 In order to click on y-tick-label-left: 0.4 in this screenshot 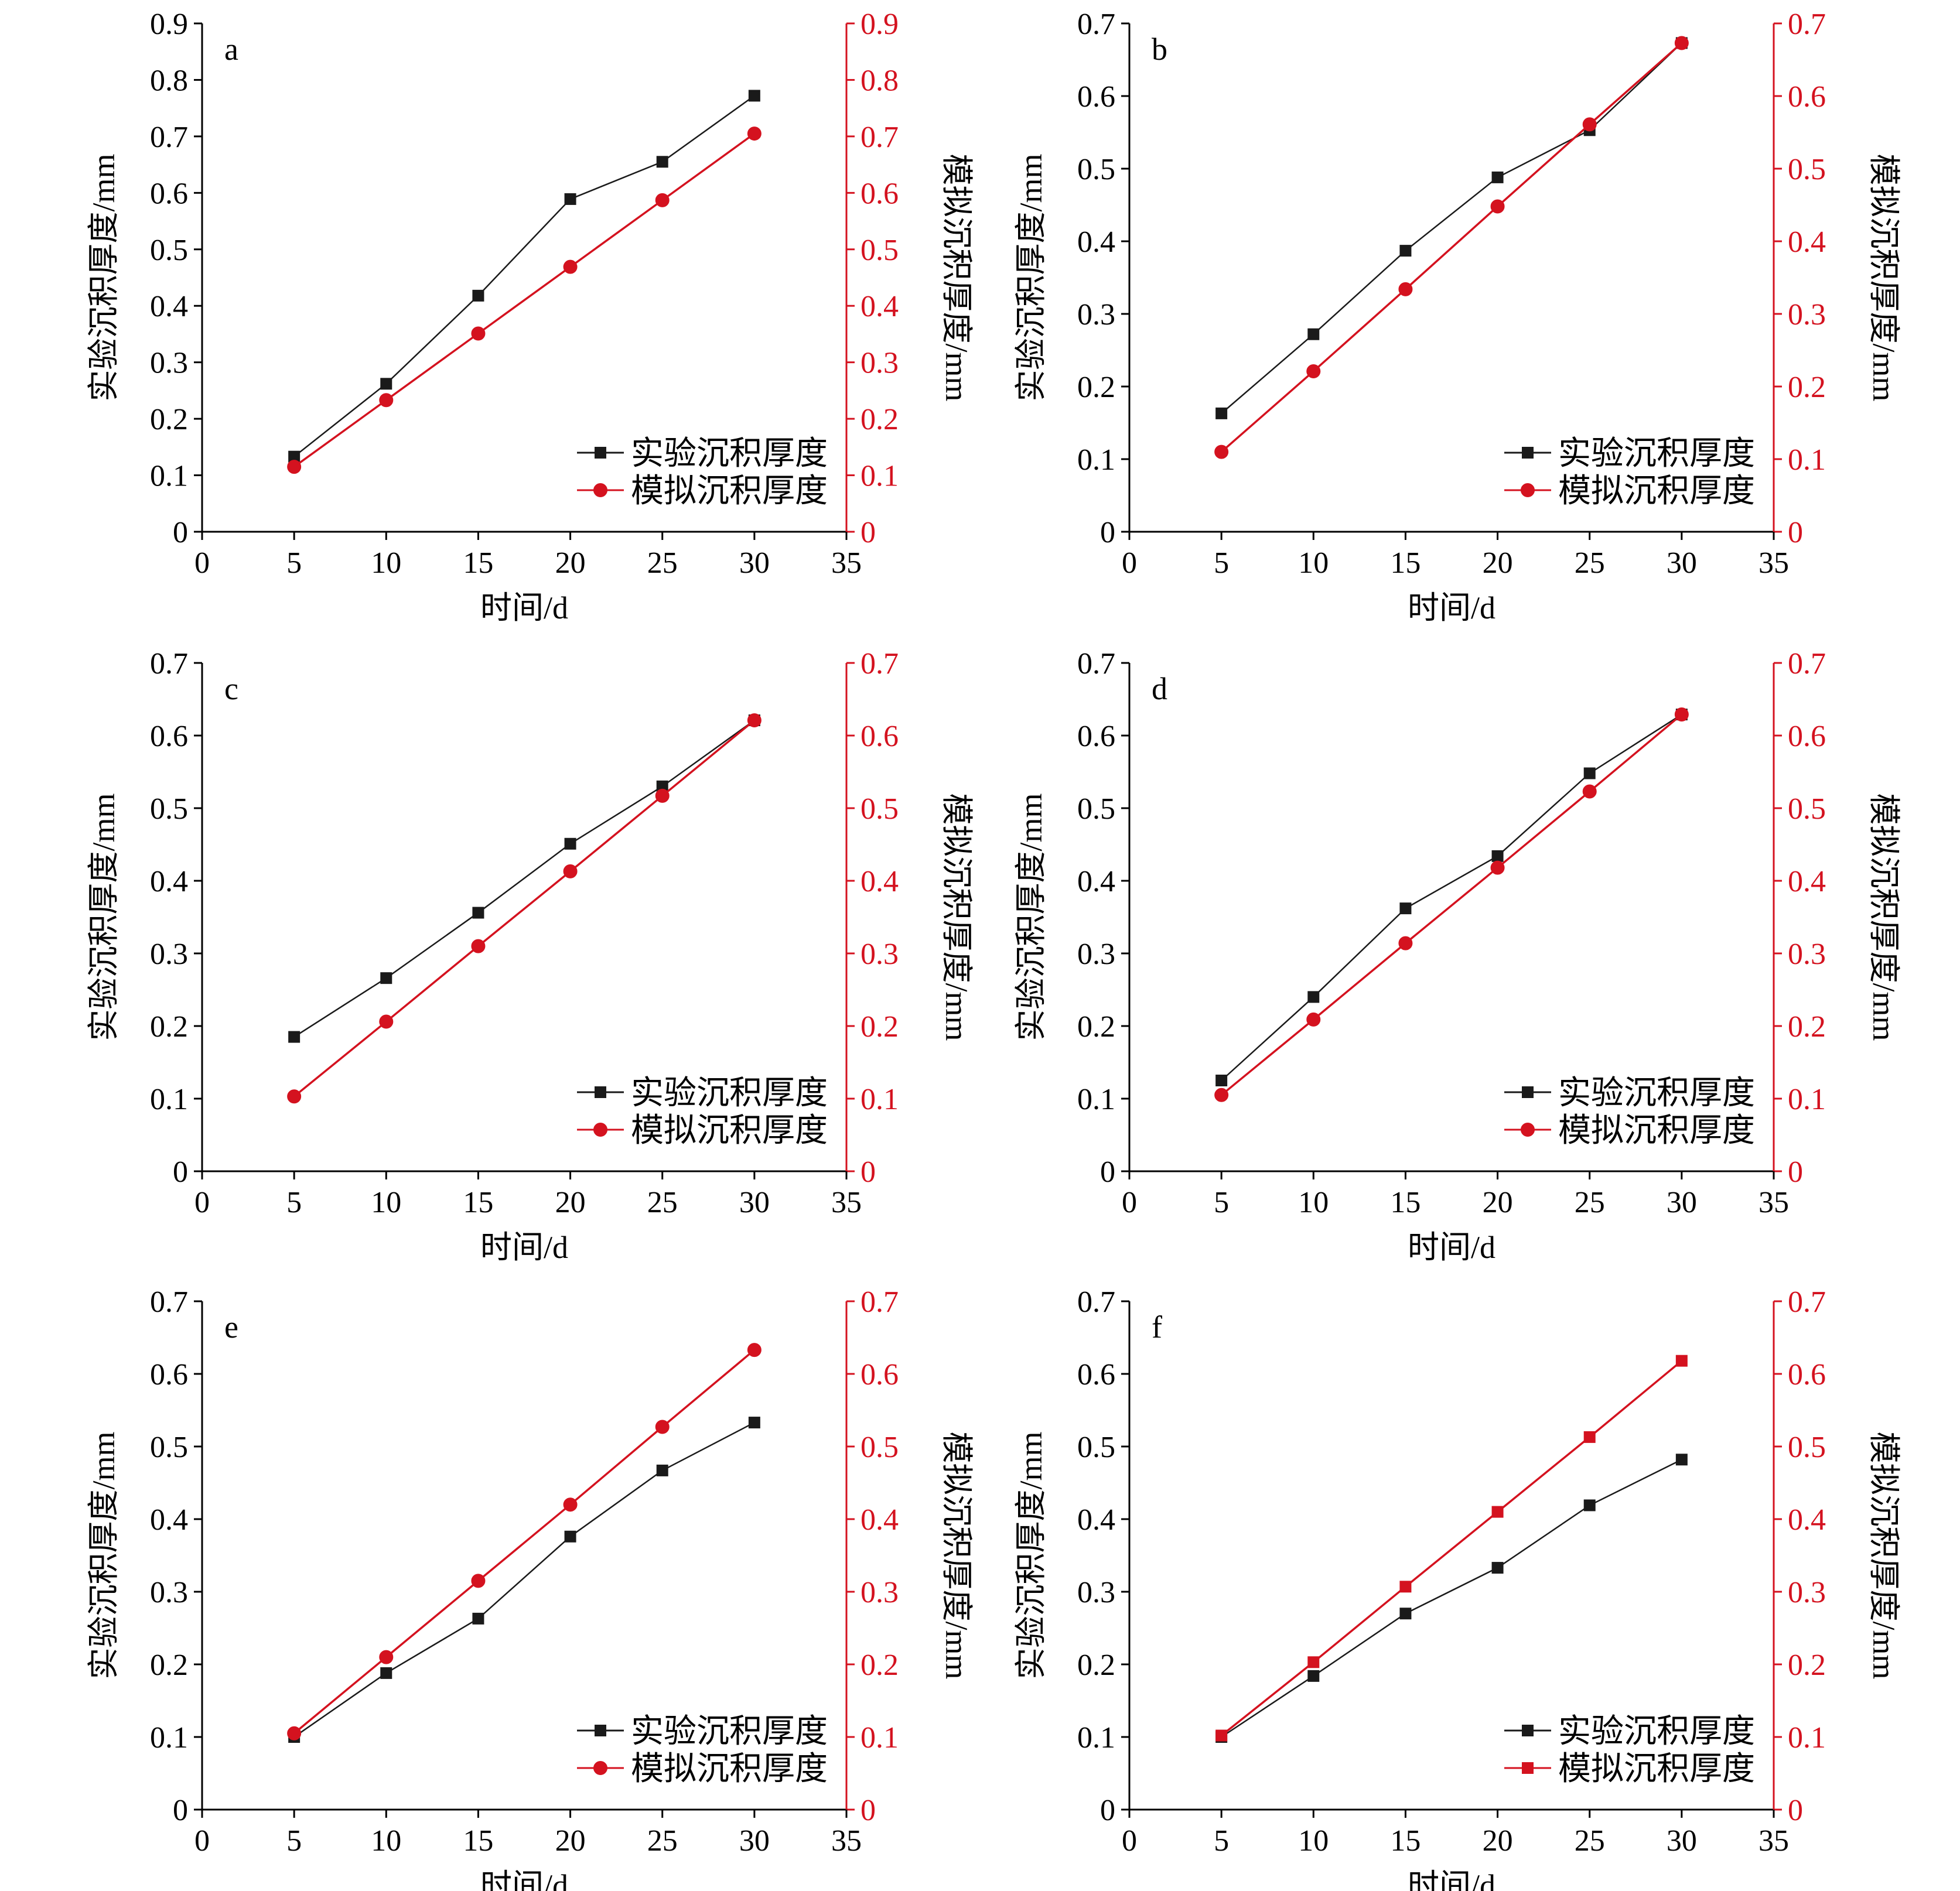, I will do `click(169, 881)`.